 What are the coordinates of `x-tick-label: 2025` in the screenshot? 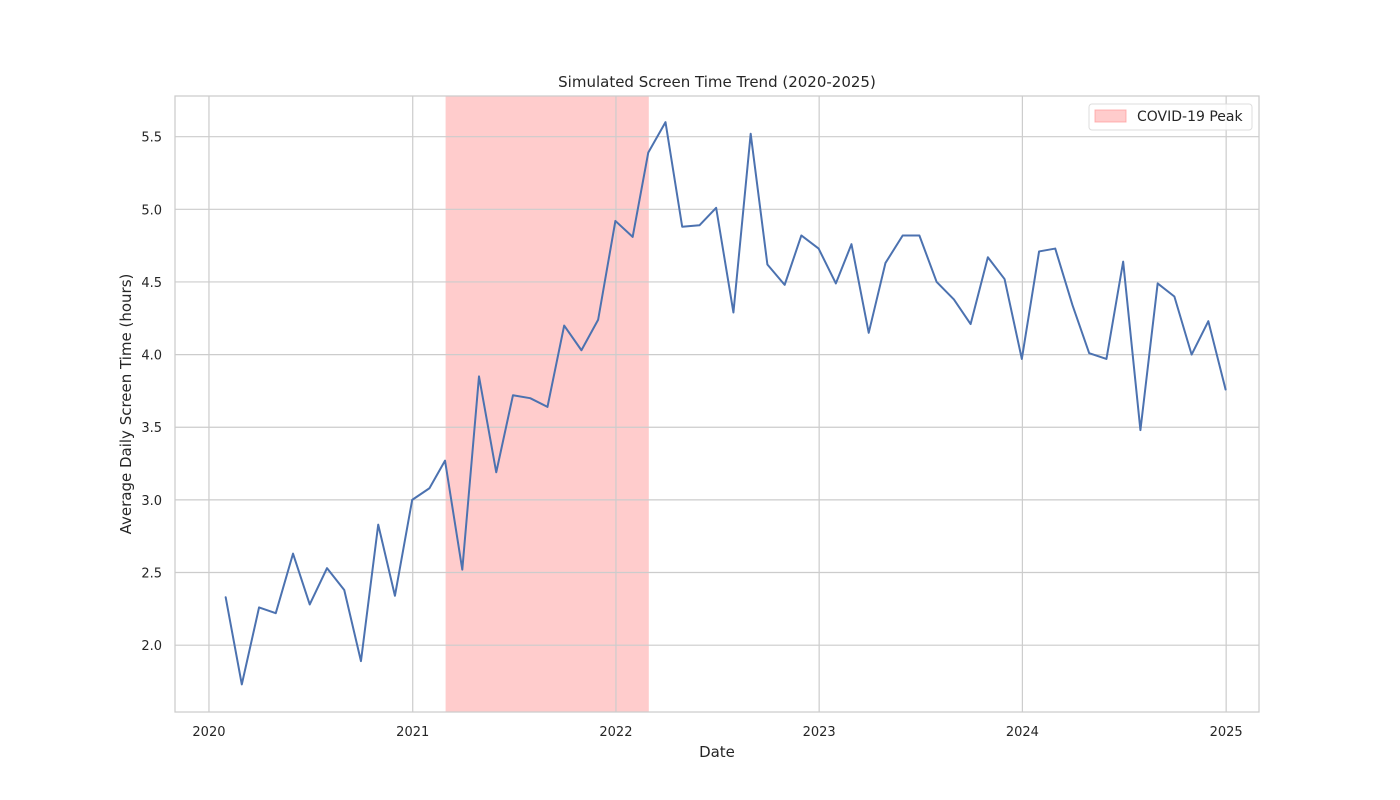 It's located at (1226, 732).